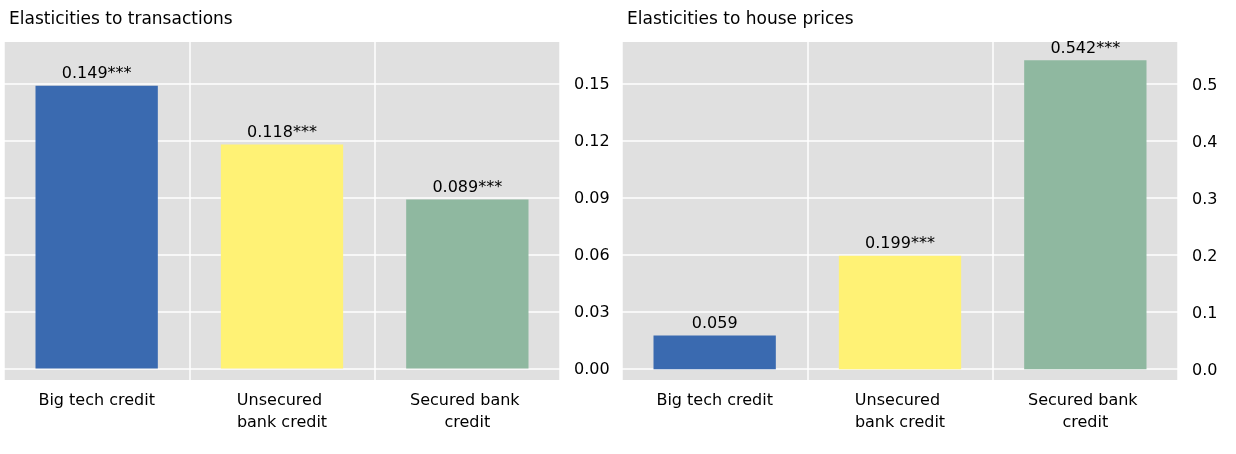 Image resolution: width=1236 pixels, height=454 pixels. What do you see at coordinates (121, 17) in the screenshot?
I see `chart-title: Elasticities to transactions` at bounding box center [121, 17].